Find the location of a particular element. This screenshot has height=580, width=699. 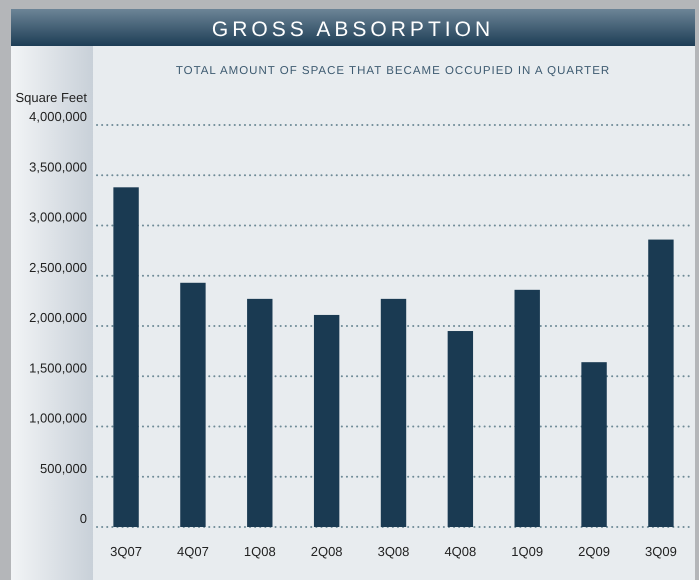

y-tick-label: 2,000,000 is located at coordinates (58, 318).